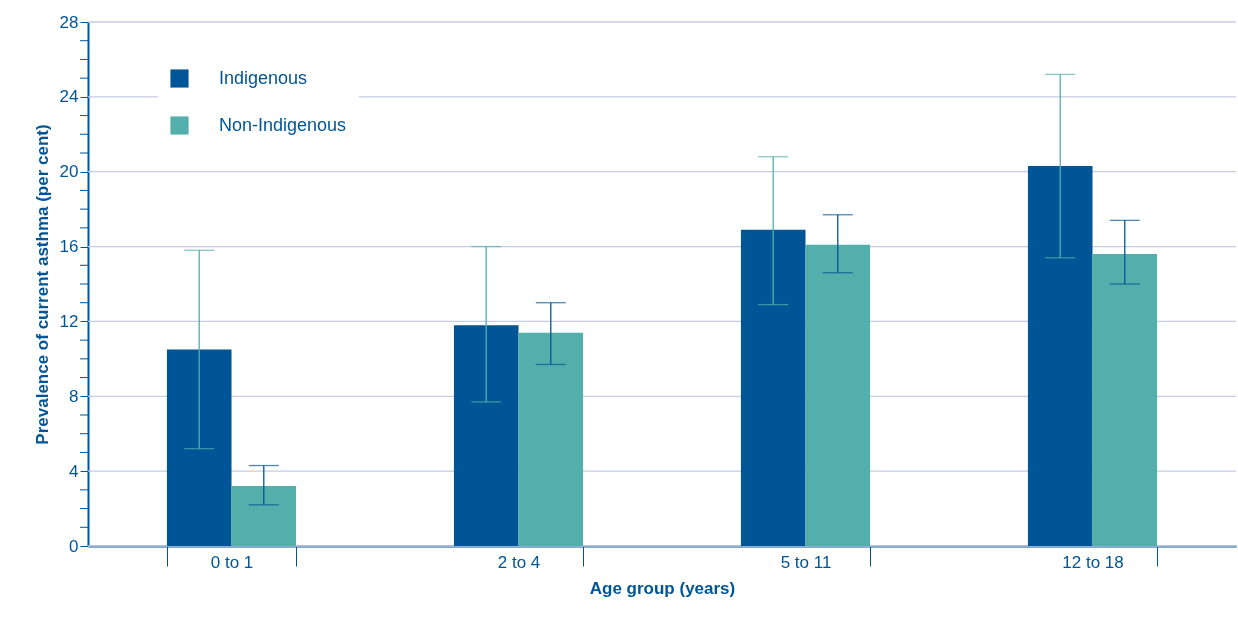  I want to click on y-tick-label: 16, so click(69, 247).